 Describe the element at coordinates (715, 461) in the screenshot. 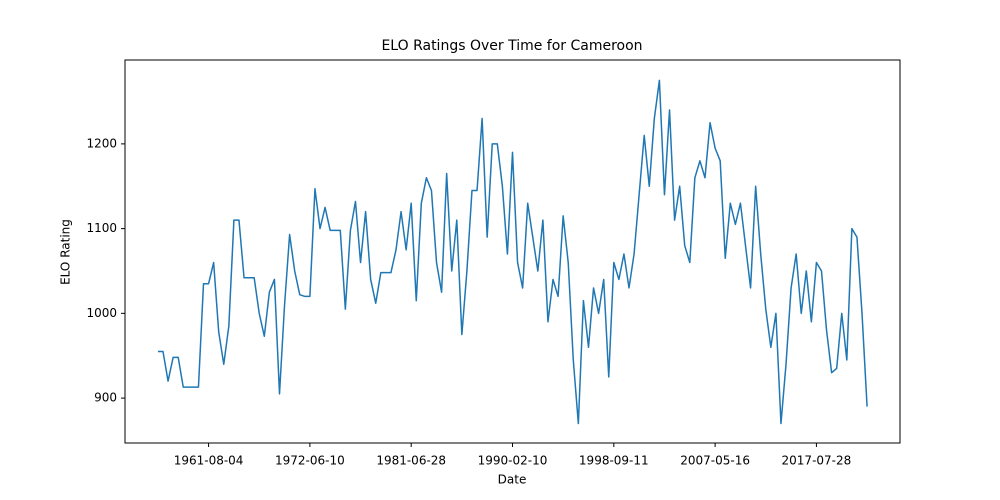

I see `x-tick-label: 2007-05-16` at that location.